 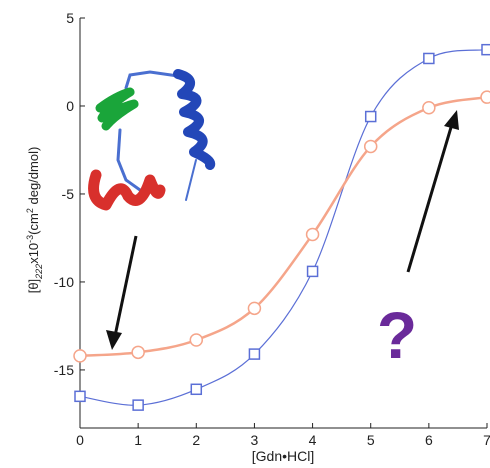 I want to click on y-label-part: deg/dmol), so click(x=33, y=177).